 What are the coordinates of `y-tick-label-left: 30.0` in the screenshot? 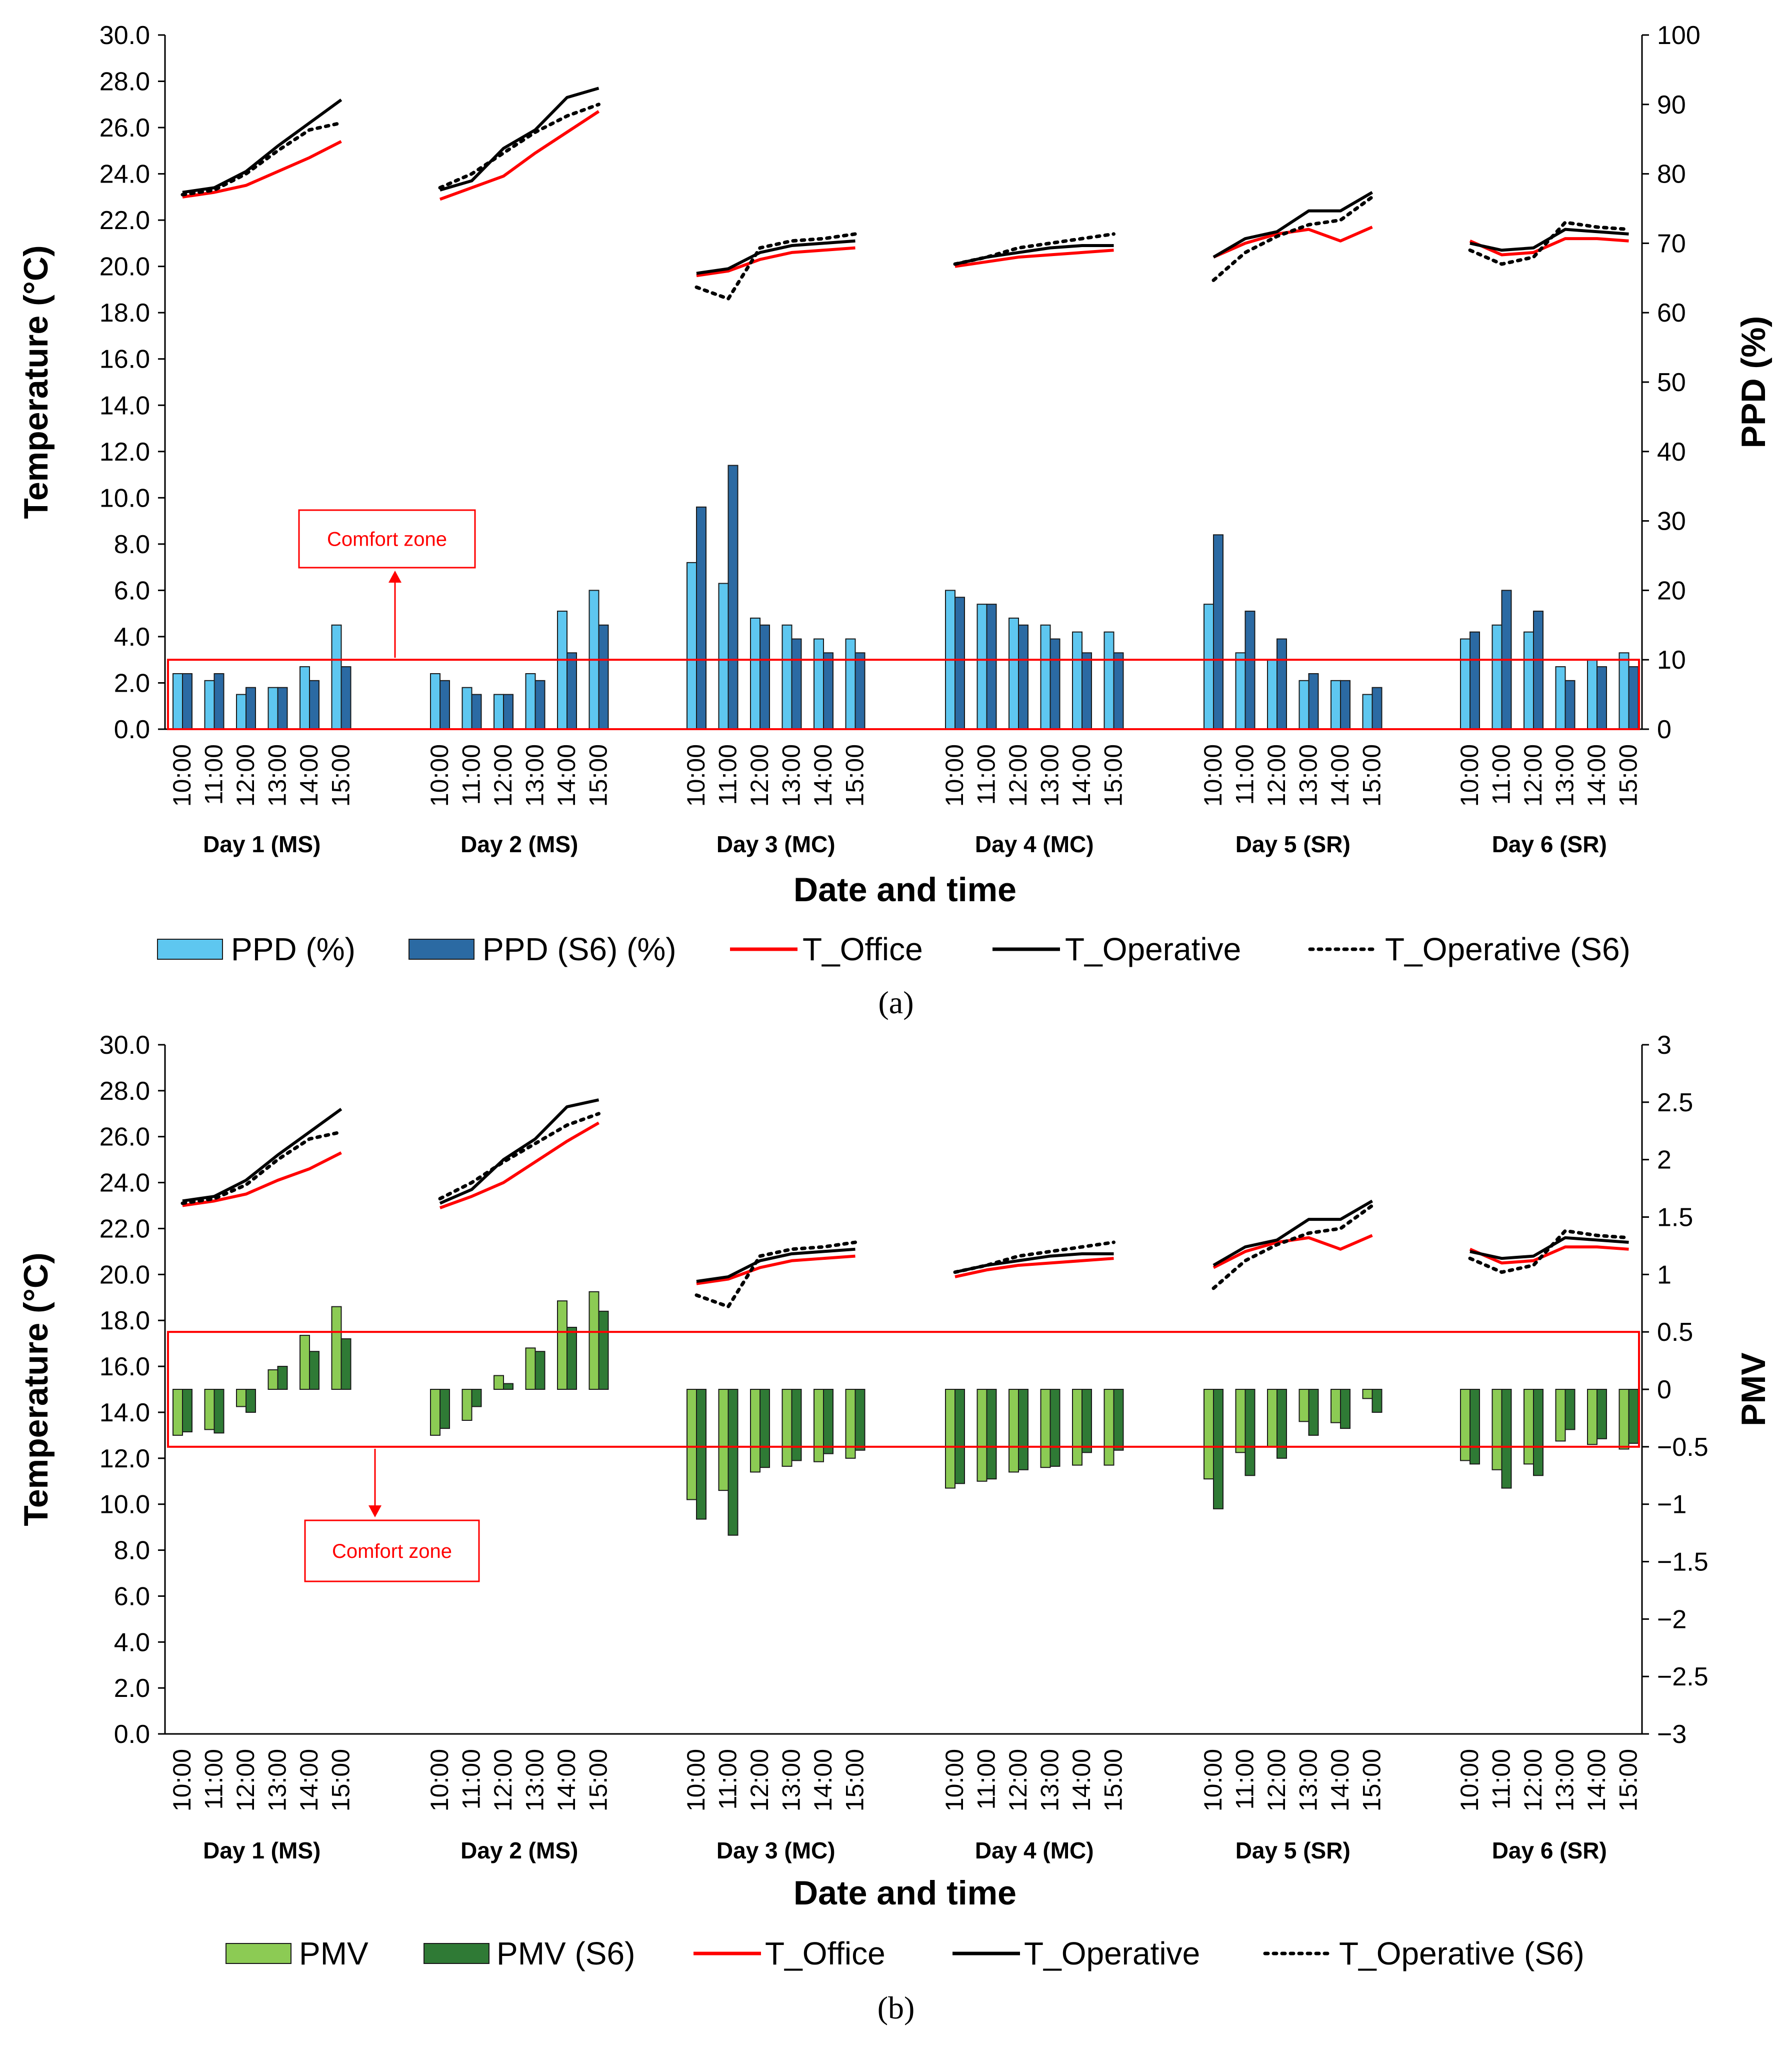 It's located at (125, 35).